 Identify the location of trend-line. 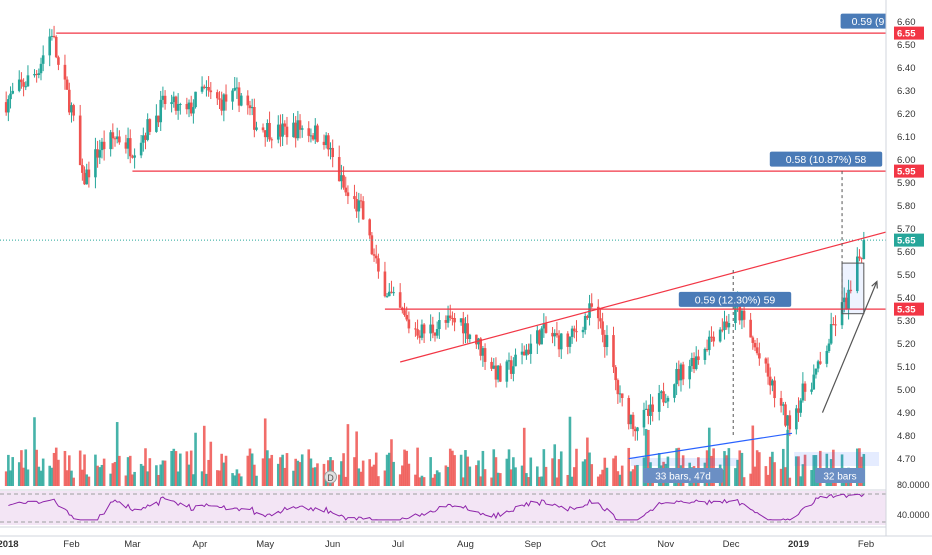
(849, 347).